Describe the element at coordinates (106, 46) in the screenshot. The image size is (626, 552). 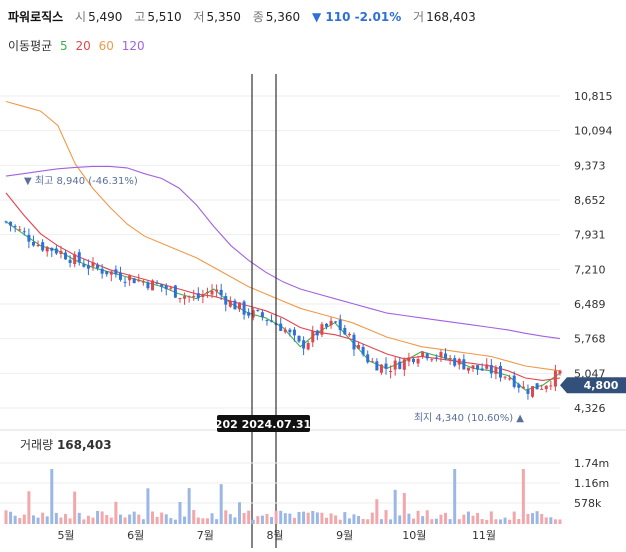
I see `ma-60-label: 60` at that location.